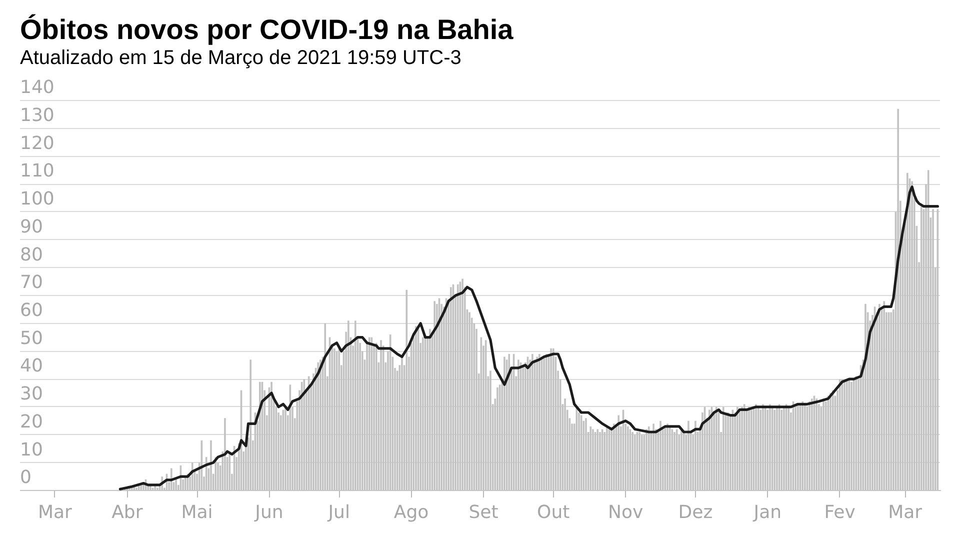 This screenshot has width=960, height=540. I want to click on chart-title: Óbitos novos por COVID-19 na Bahia, so click(267, 30).